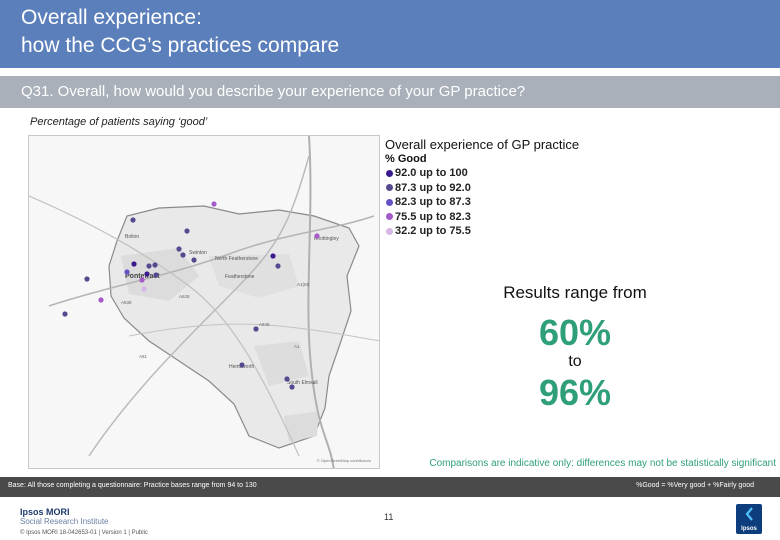 The width and height of the screenshot is (780, 540). What do you see at coordinates (575, 392) in the screenshot?
I see `range-high-value: 96%` at bounding box center [575, 392].